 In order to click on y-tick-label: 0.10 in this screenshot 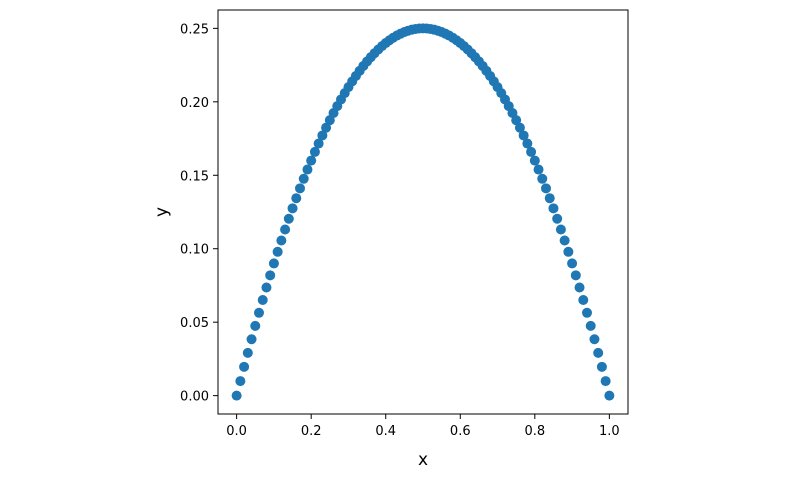, I will do `click(194, 250)`.